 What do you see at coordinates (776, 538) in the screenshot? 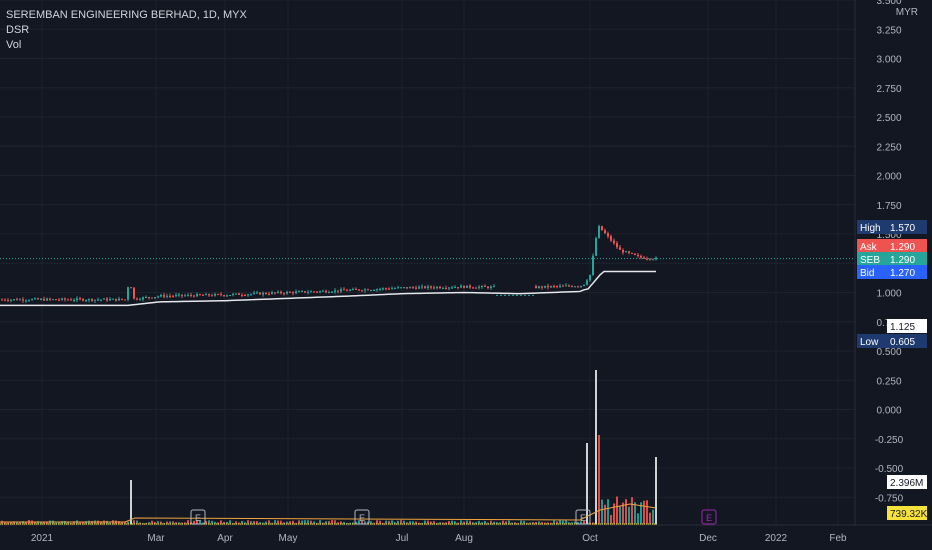
I see `time-tick-label: 2022` at bounding box center [776, 538].